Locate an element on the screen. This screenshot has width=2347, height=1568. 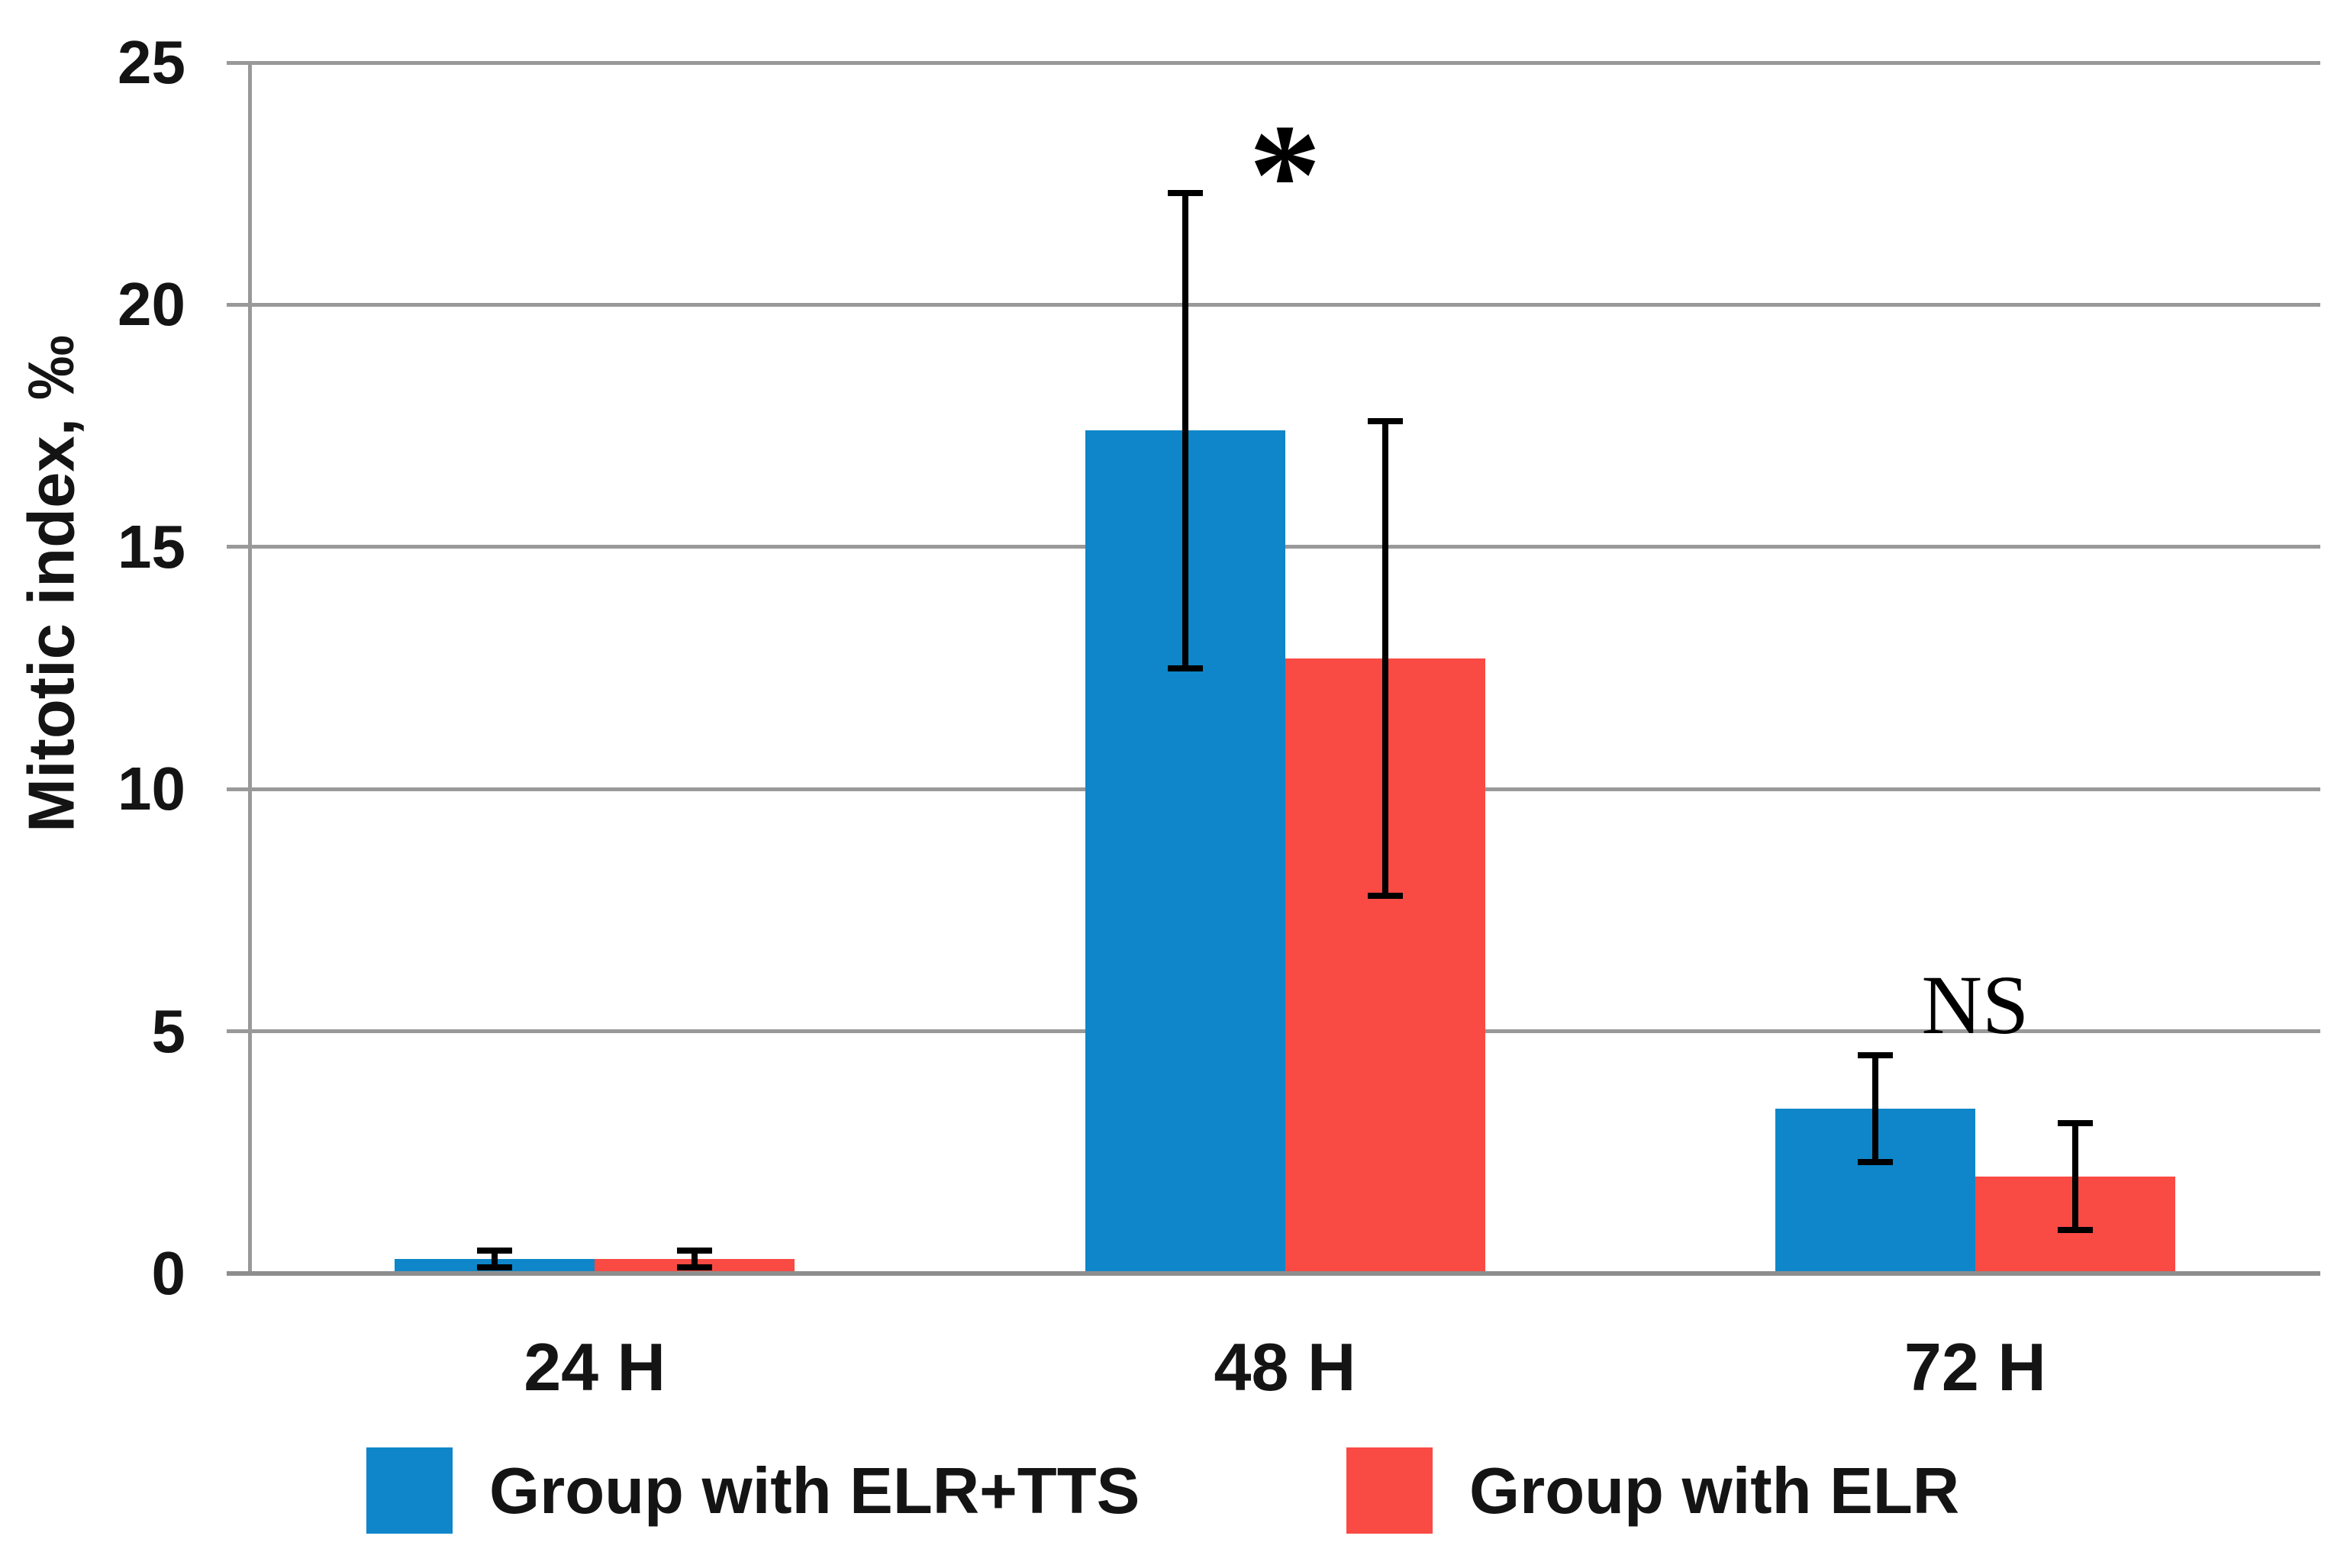
legend-label: Group with ELR is located at coordinates (1714, 1491).